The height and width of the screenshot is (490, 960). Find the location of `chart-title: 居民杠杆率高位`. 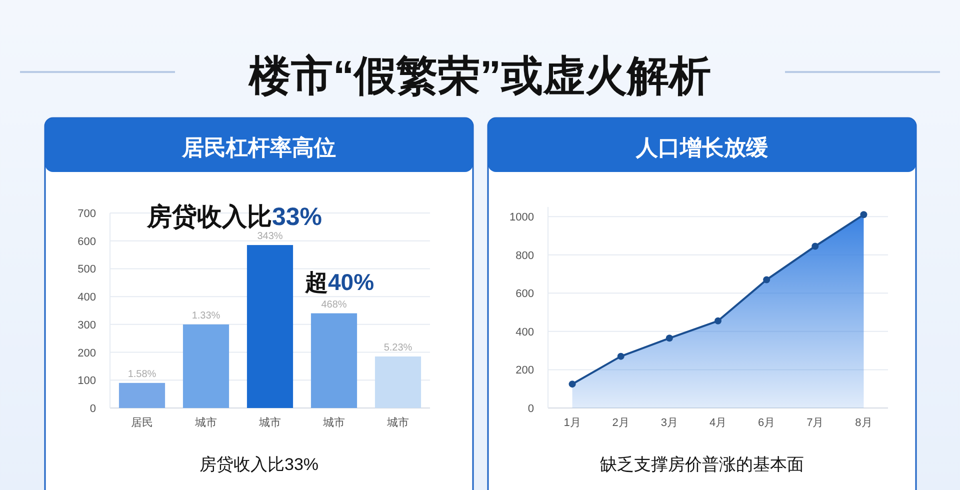

chart-title: 居民杠杆率高位 is located at coordinates (258, 147).